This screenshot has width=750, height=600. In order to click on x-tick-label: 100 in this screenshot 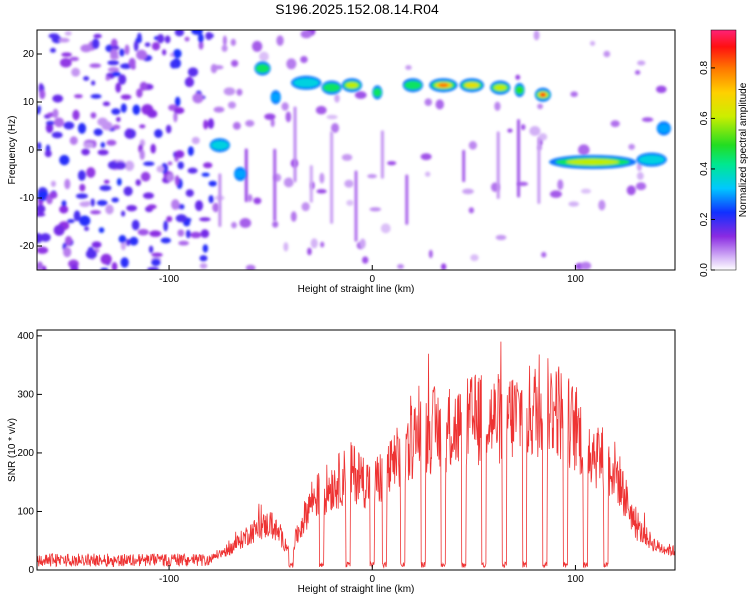, I will do `click(575, 579)`.